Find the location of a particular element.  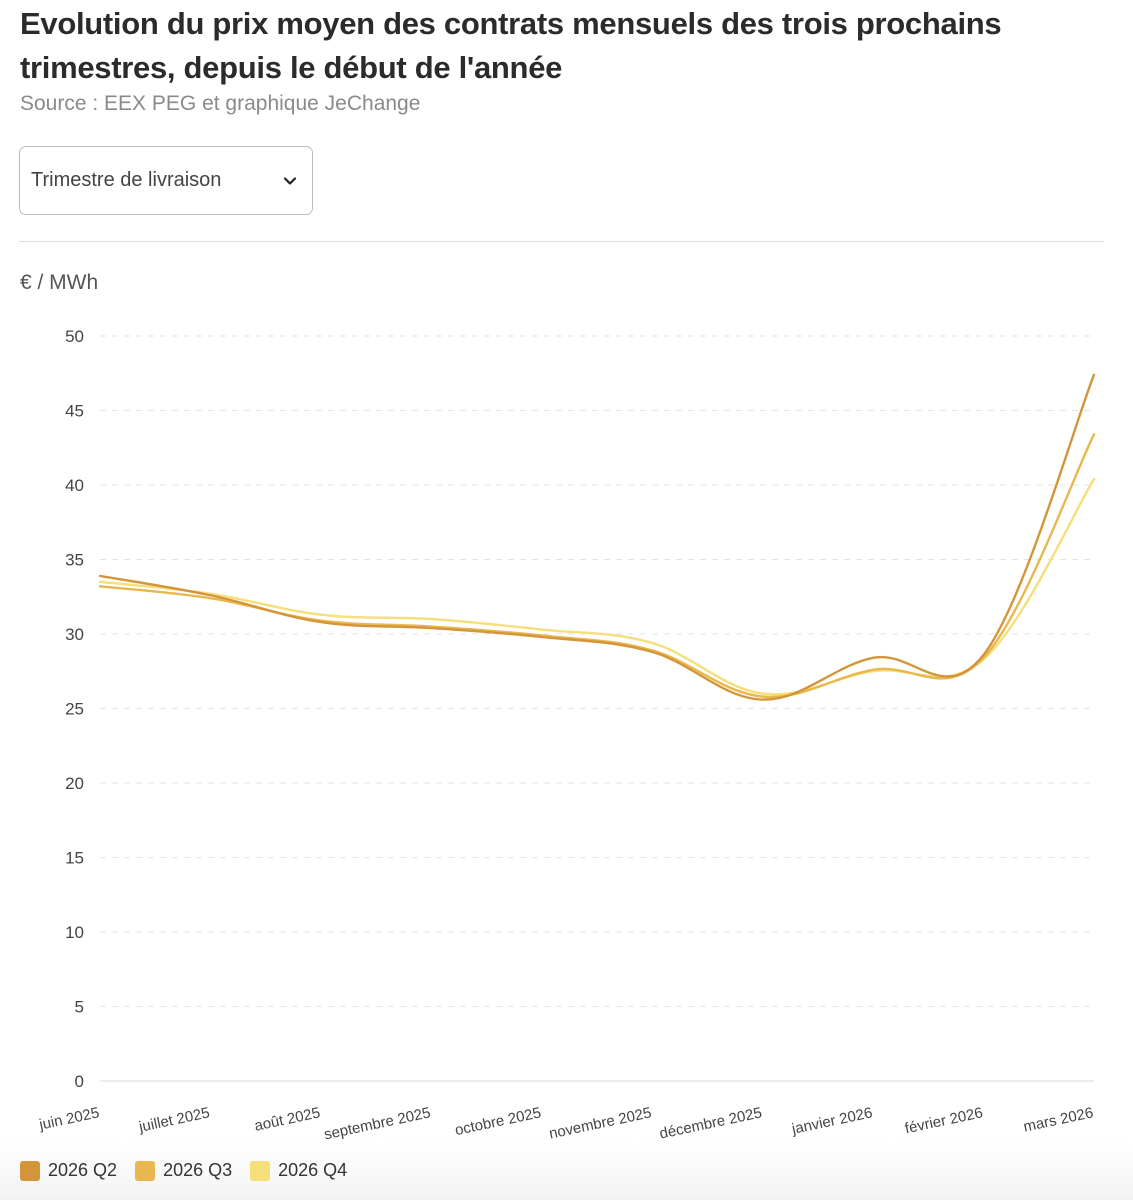

legend-label: 2026 Q3 is located at coordinates (198, 1170).